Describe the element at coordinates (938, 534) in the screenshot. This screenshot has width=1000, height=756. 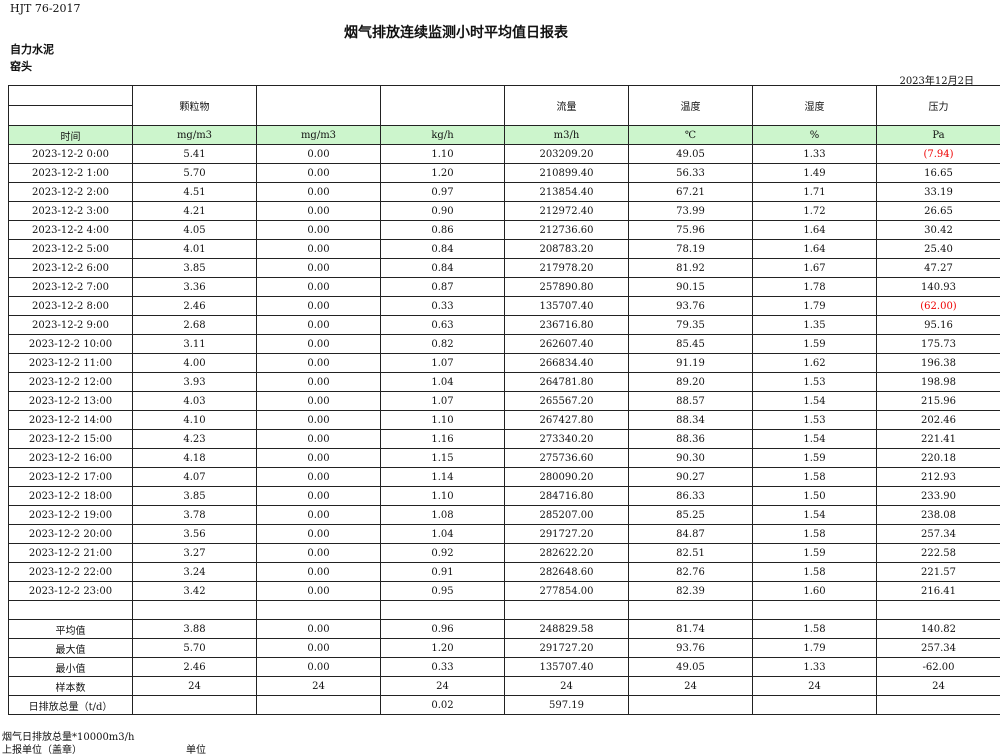
I see `table-row-cell: 257.34` at that location.